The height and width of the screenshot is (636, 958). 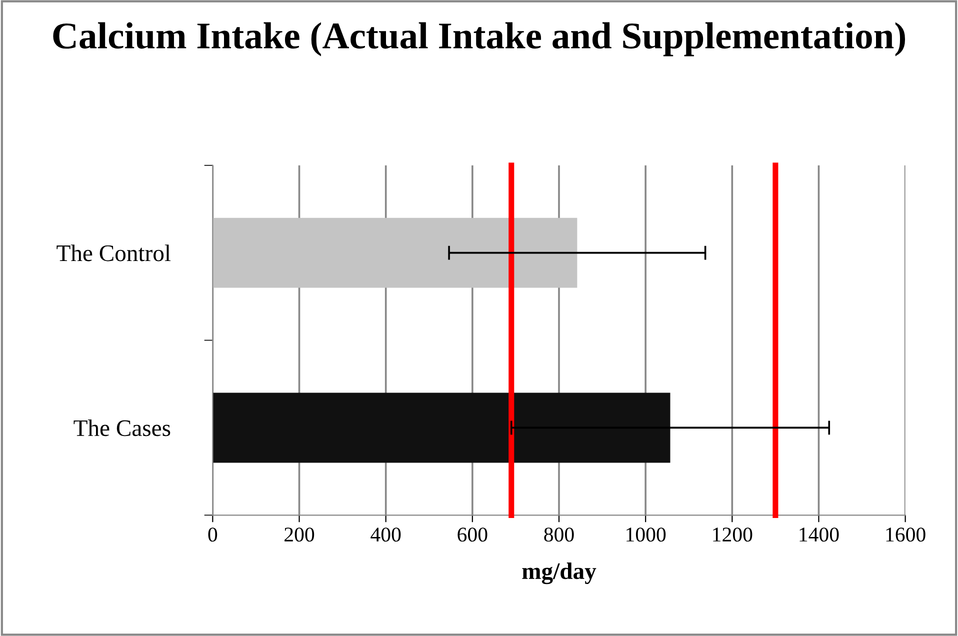 I want to click on y-tick-label: The Control, so click(x=113, y=253).